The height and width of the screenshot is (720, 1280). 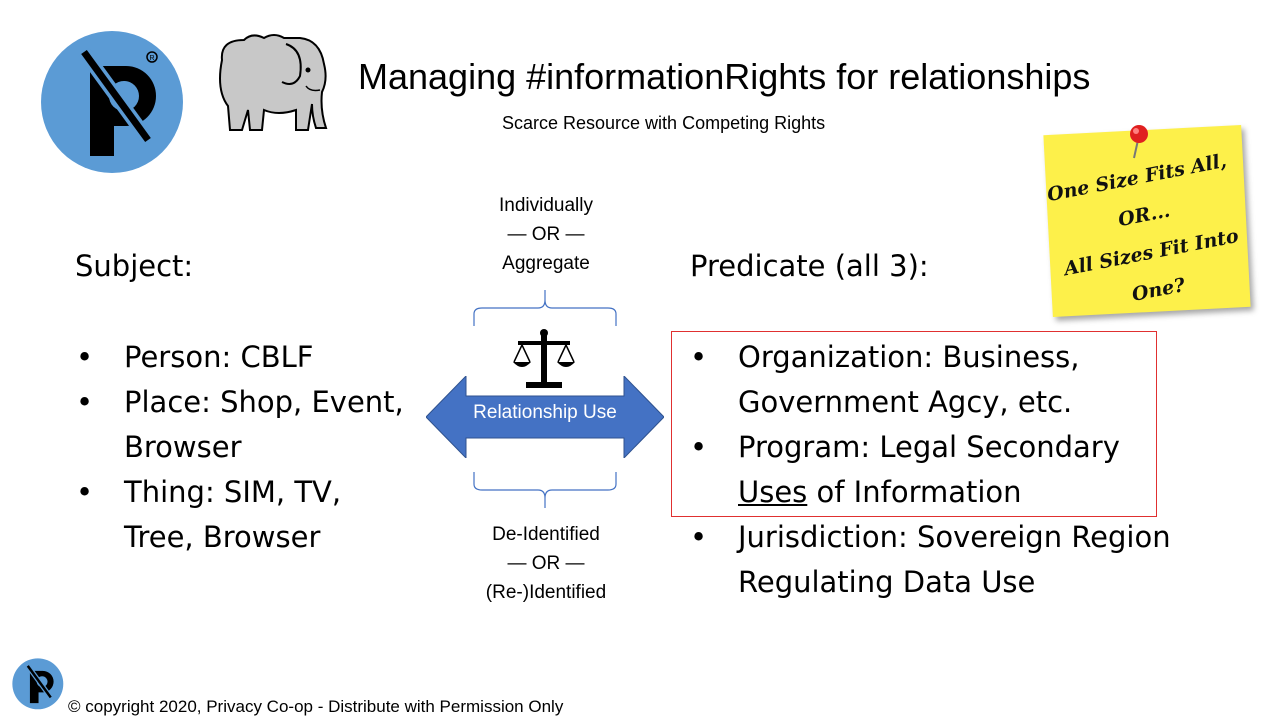 I want to click on top-scope-label: Individually — OR — Aggregate, so click(x=546, y=234).